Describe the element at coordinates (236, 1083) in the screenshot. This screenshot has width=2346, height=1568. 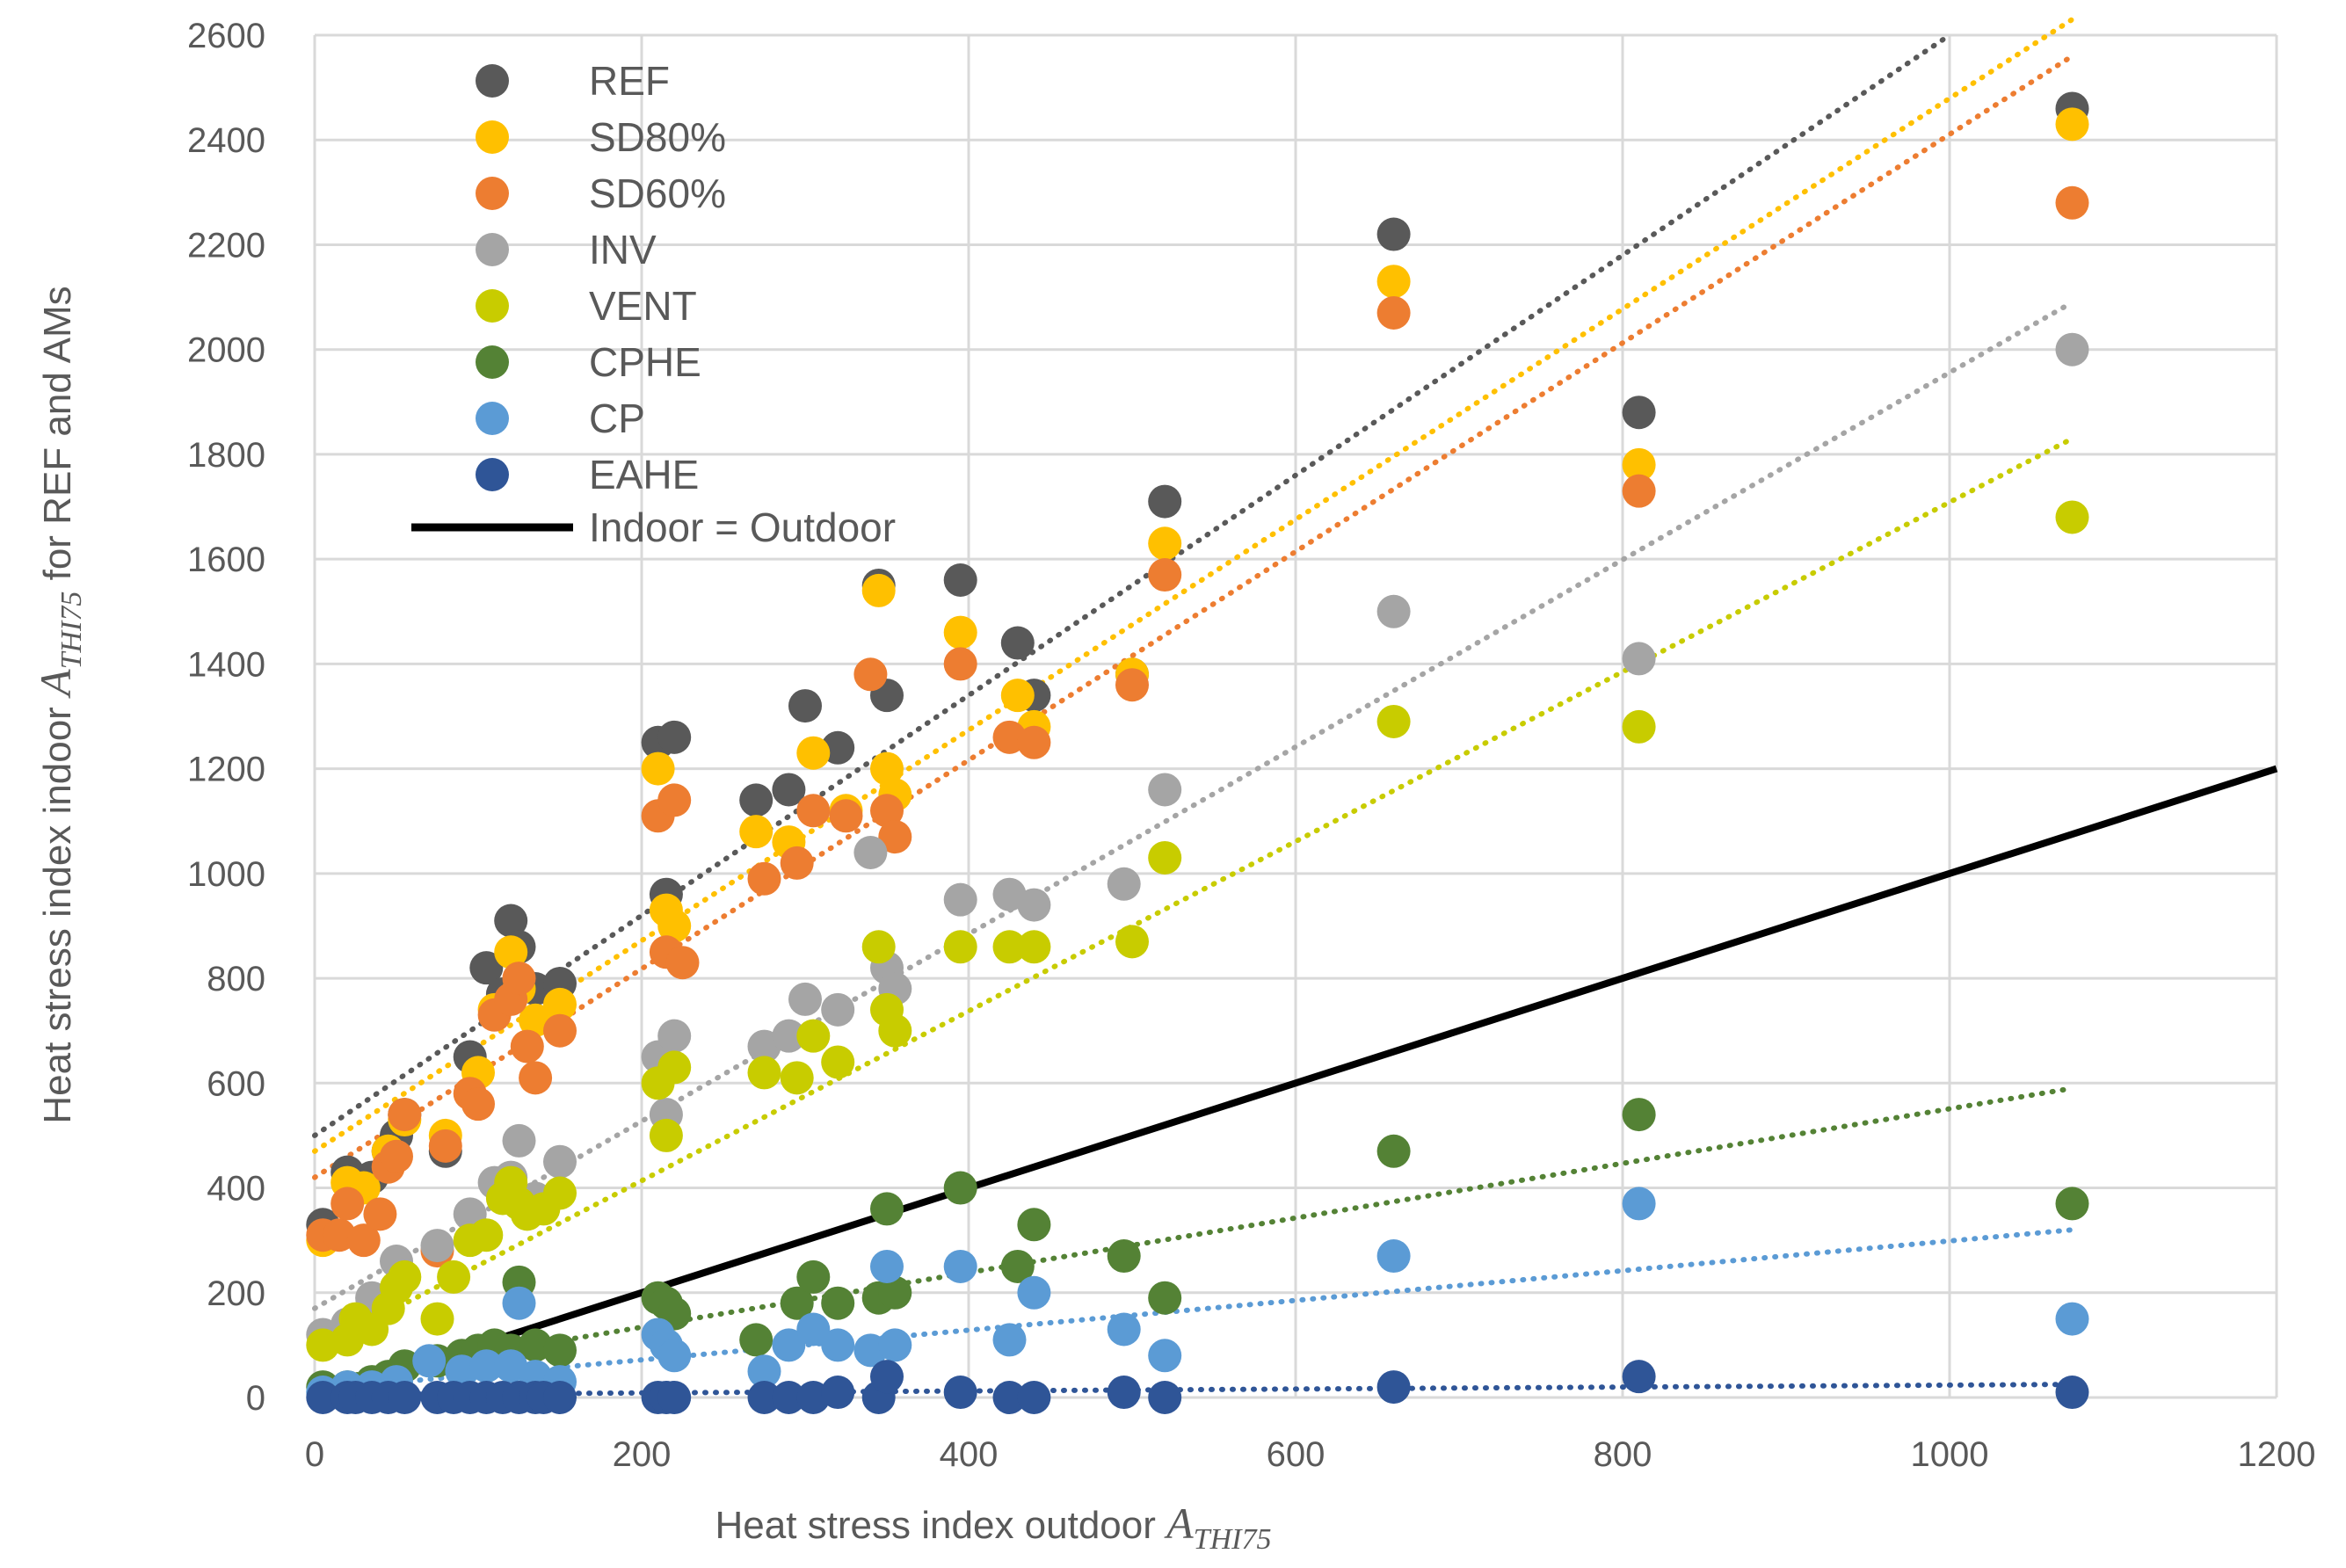
I see `y-tick-label: 600` at that location.